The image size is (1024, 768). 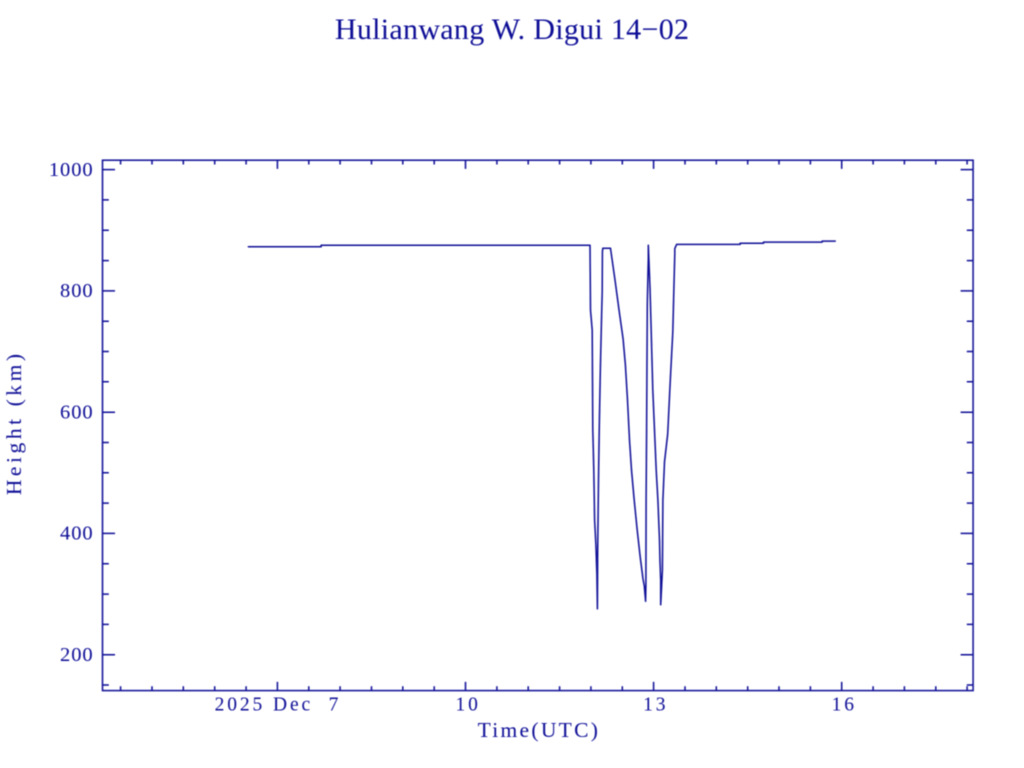 I want to click on svg-text: 200, so click(x=76, y=655).